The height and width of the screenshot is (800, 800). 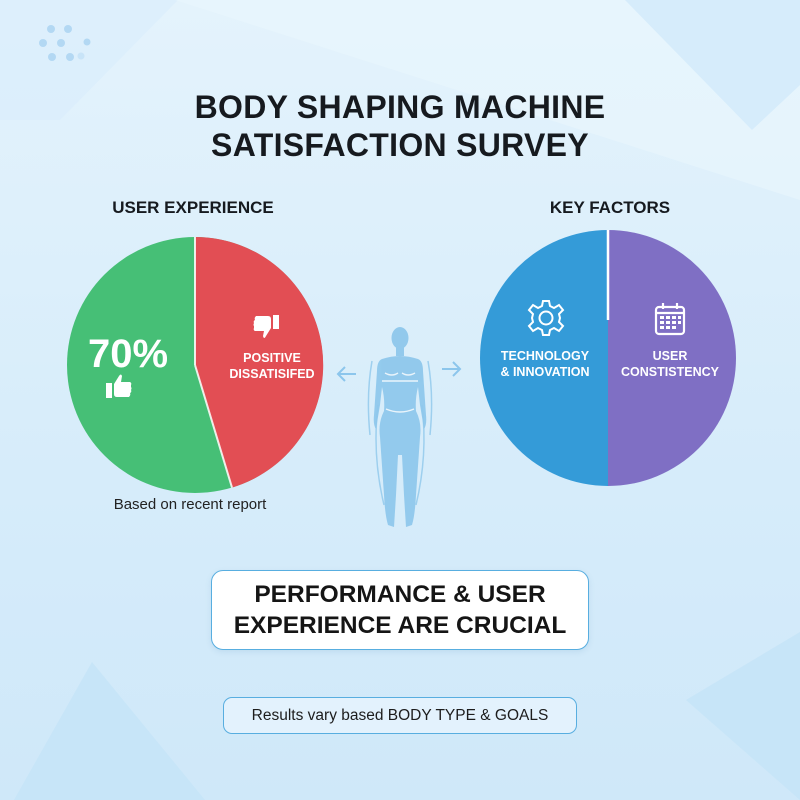 What do you see at coordinates (400, 427) in the screenshot?
I see `body-silhouette` at bounding box center [400, 427].